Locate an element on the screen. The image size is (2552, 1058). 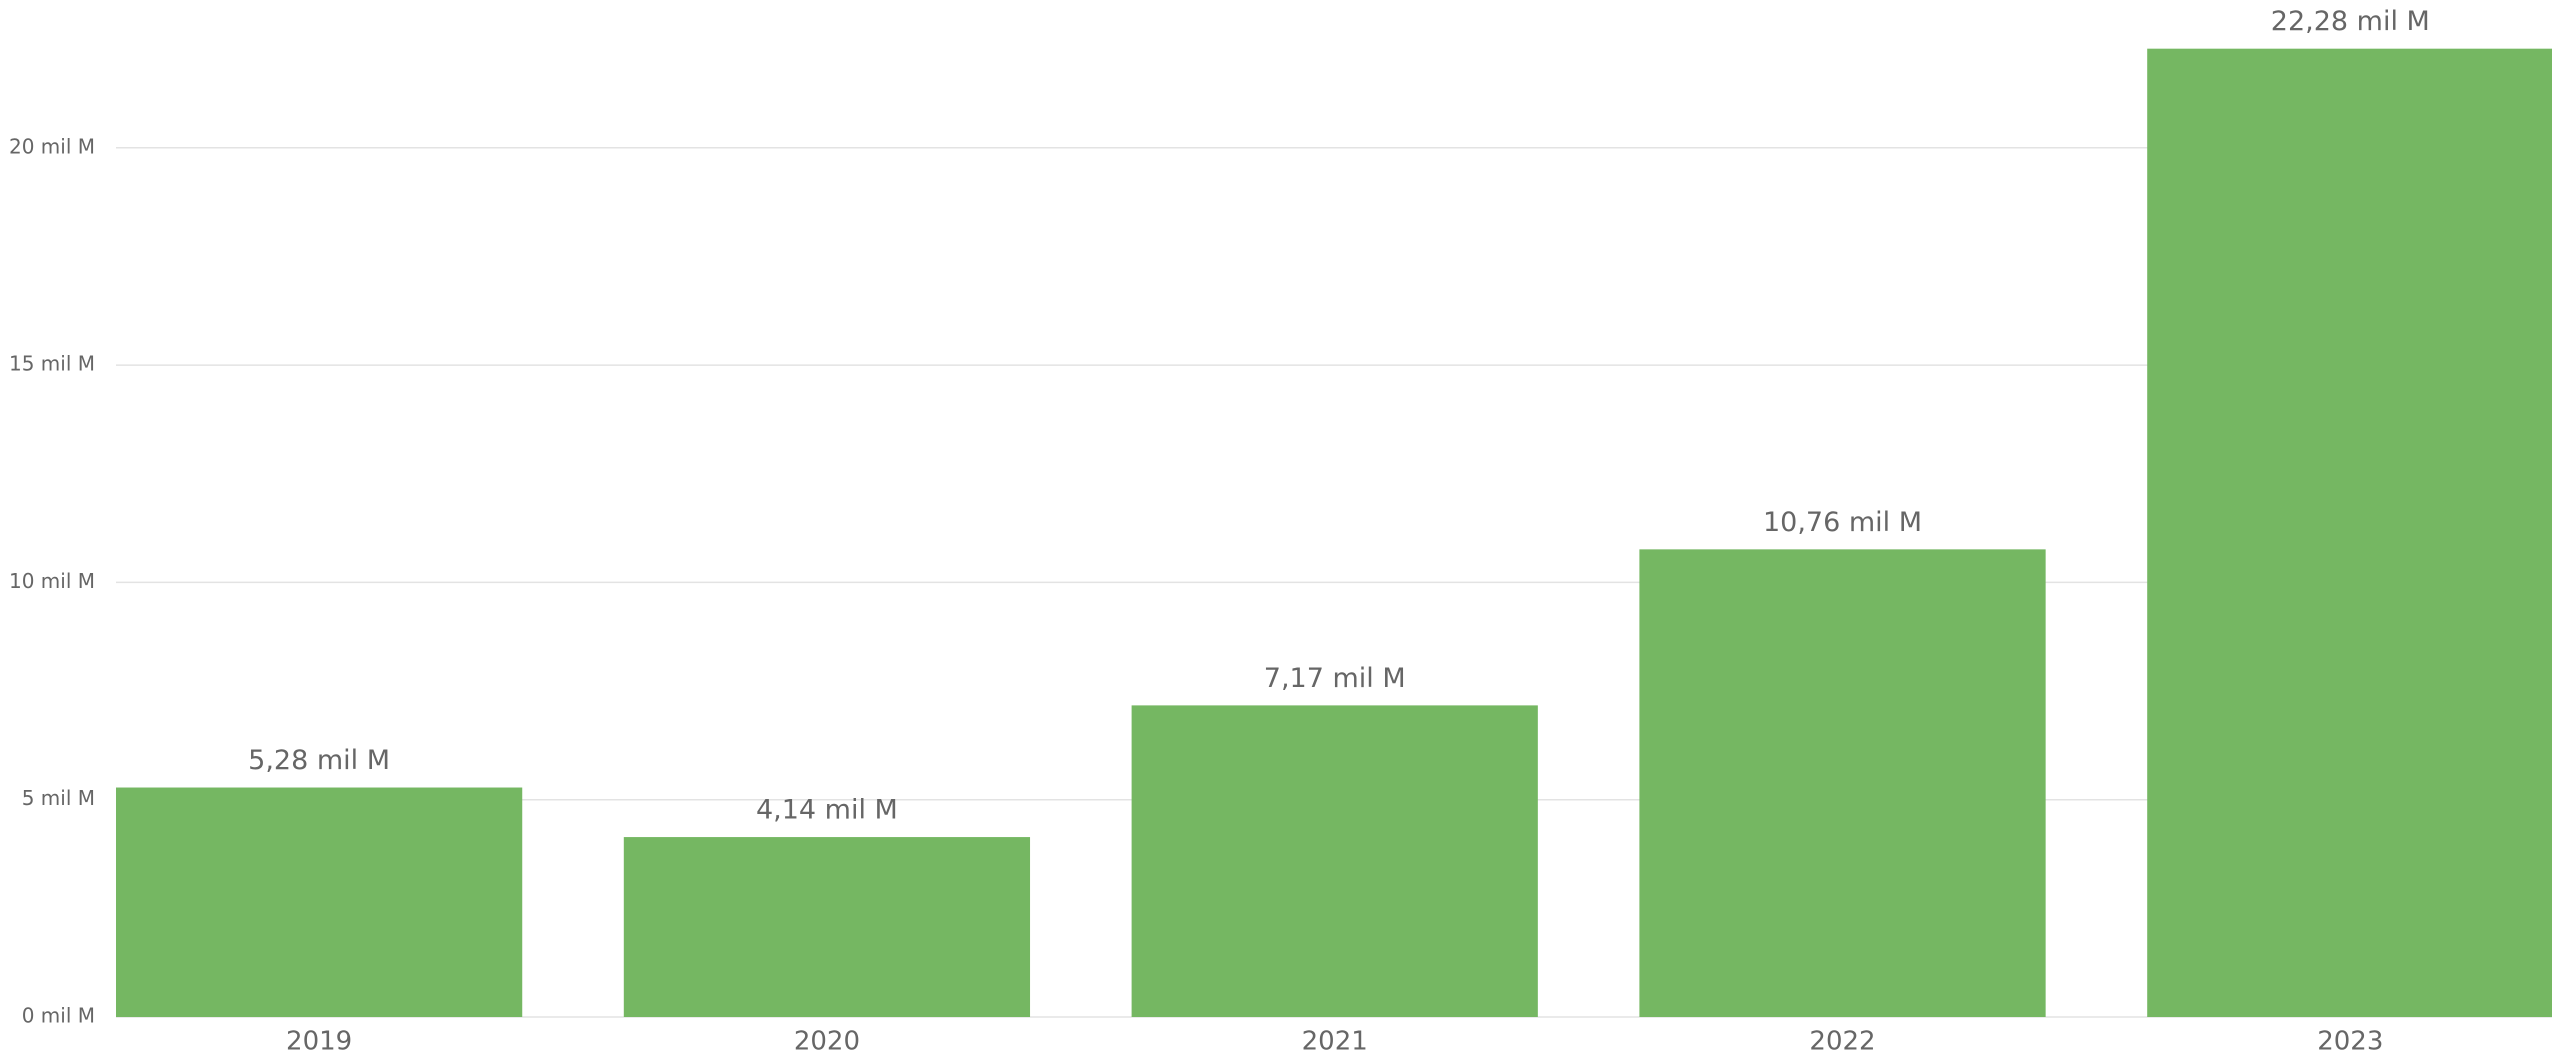
value-label: 10,76 mil M is located at coordinates (1842, 522).